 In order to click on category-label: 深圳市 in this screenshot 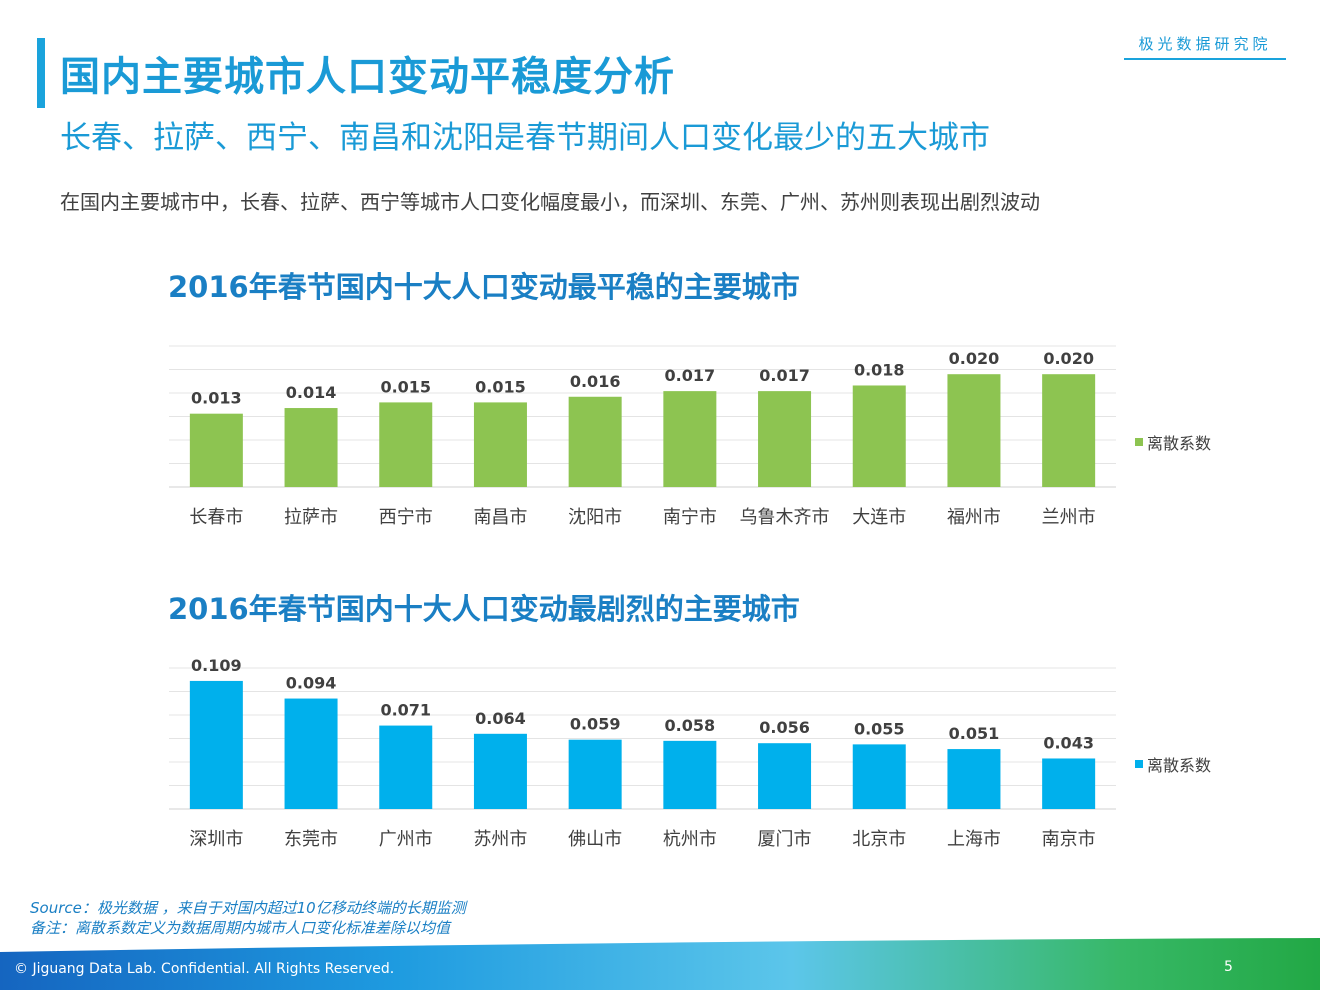, I will do `click(216, 839)`.